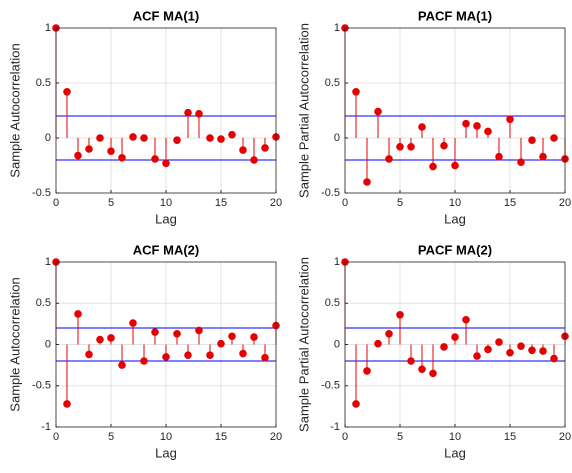 This screenshot has width=572, height=473. I want to click on y-tick-label: -1, so click(46, 427).